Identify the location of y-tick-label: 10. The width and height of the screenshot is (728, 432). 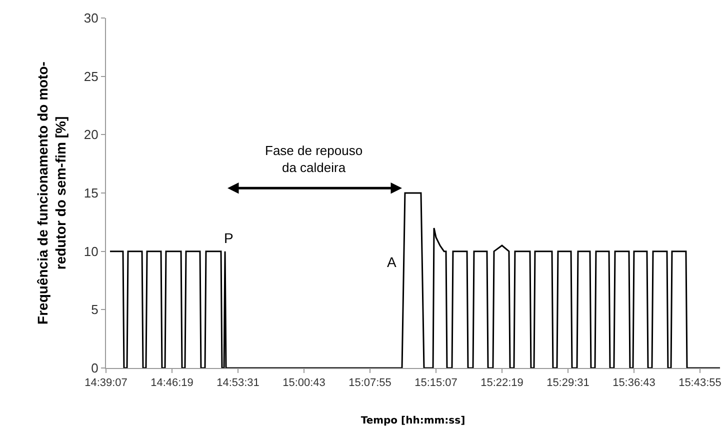
(91, 251).